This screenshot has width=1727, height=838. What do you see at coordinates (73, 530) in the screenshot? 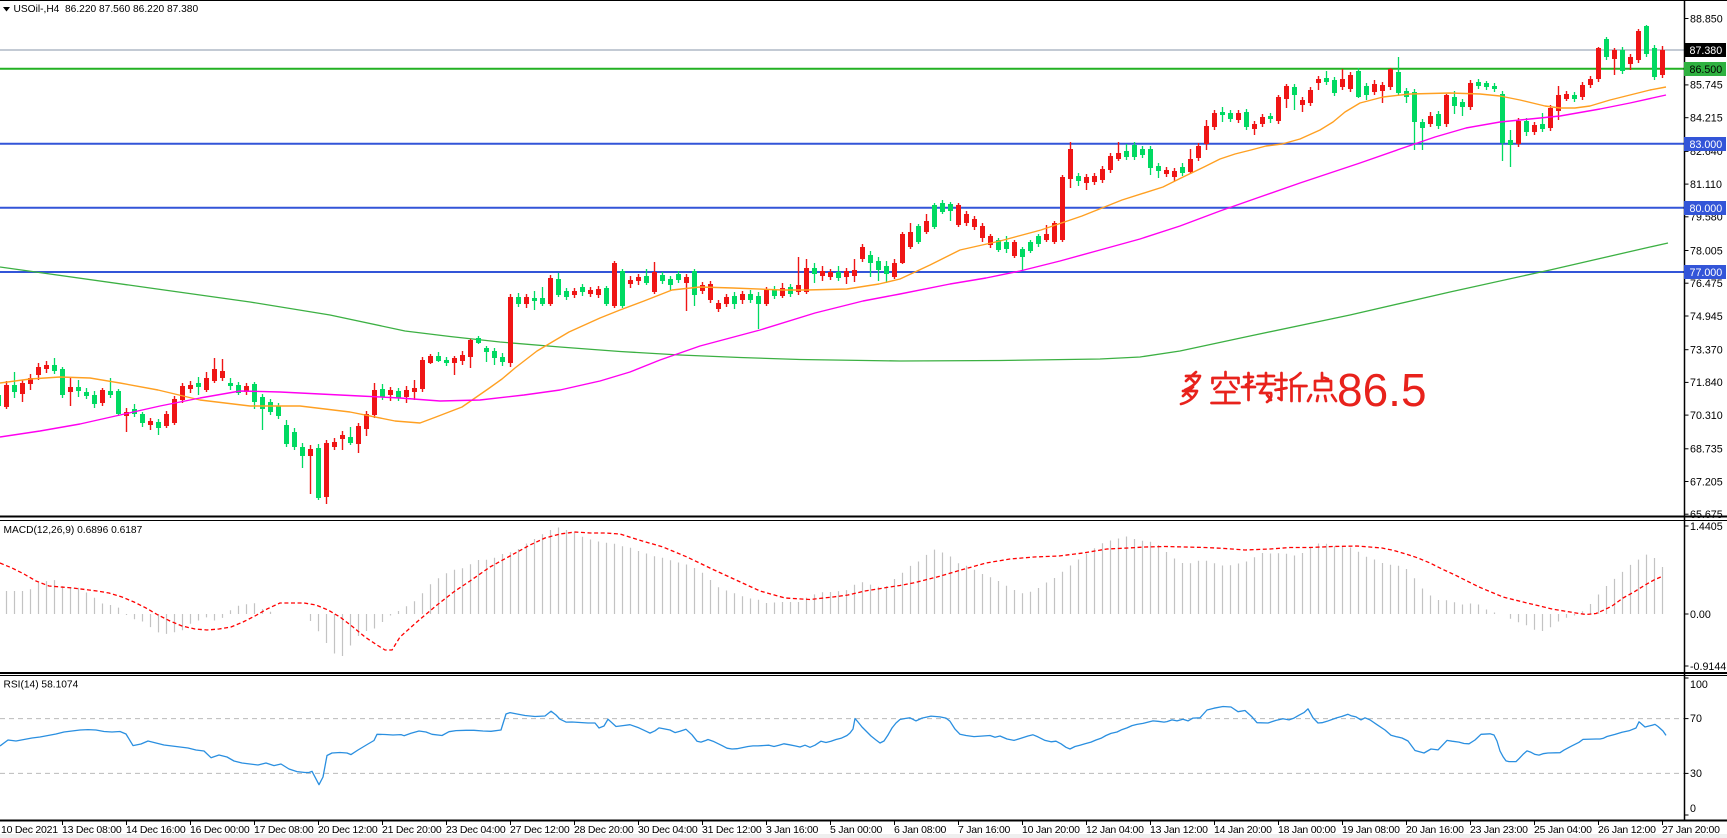
I see `svg-text: MACD(12,26,9) 0.6896 0.6187` at bounding box center [73, 530].